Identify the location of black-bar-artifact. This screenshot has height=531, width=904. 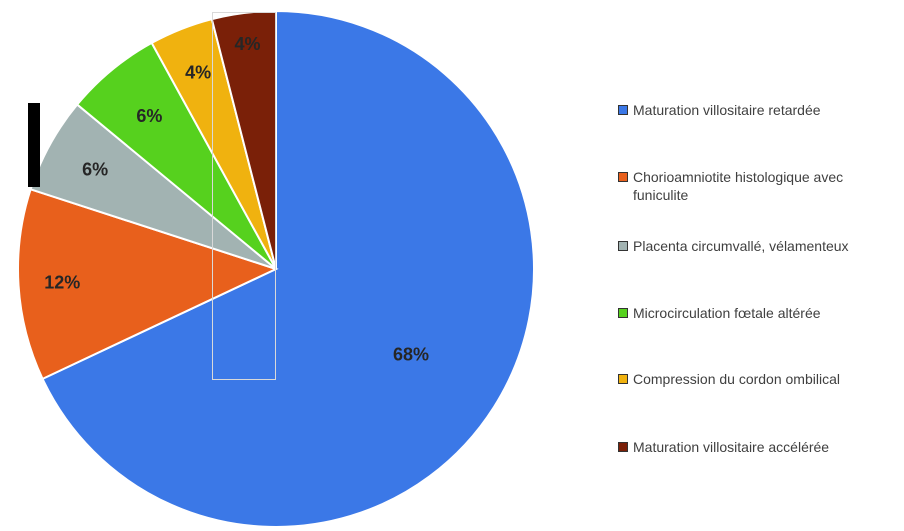
(34, 145).